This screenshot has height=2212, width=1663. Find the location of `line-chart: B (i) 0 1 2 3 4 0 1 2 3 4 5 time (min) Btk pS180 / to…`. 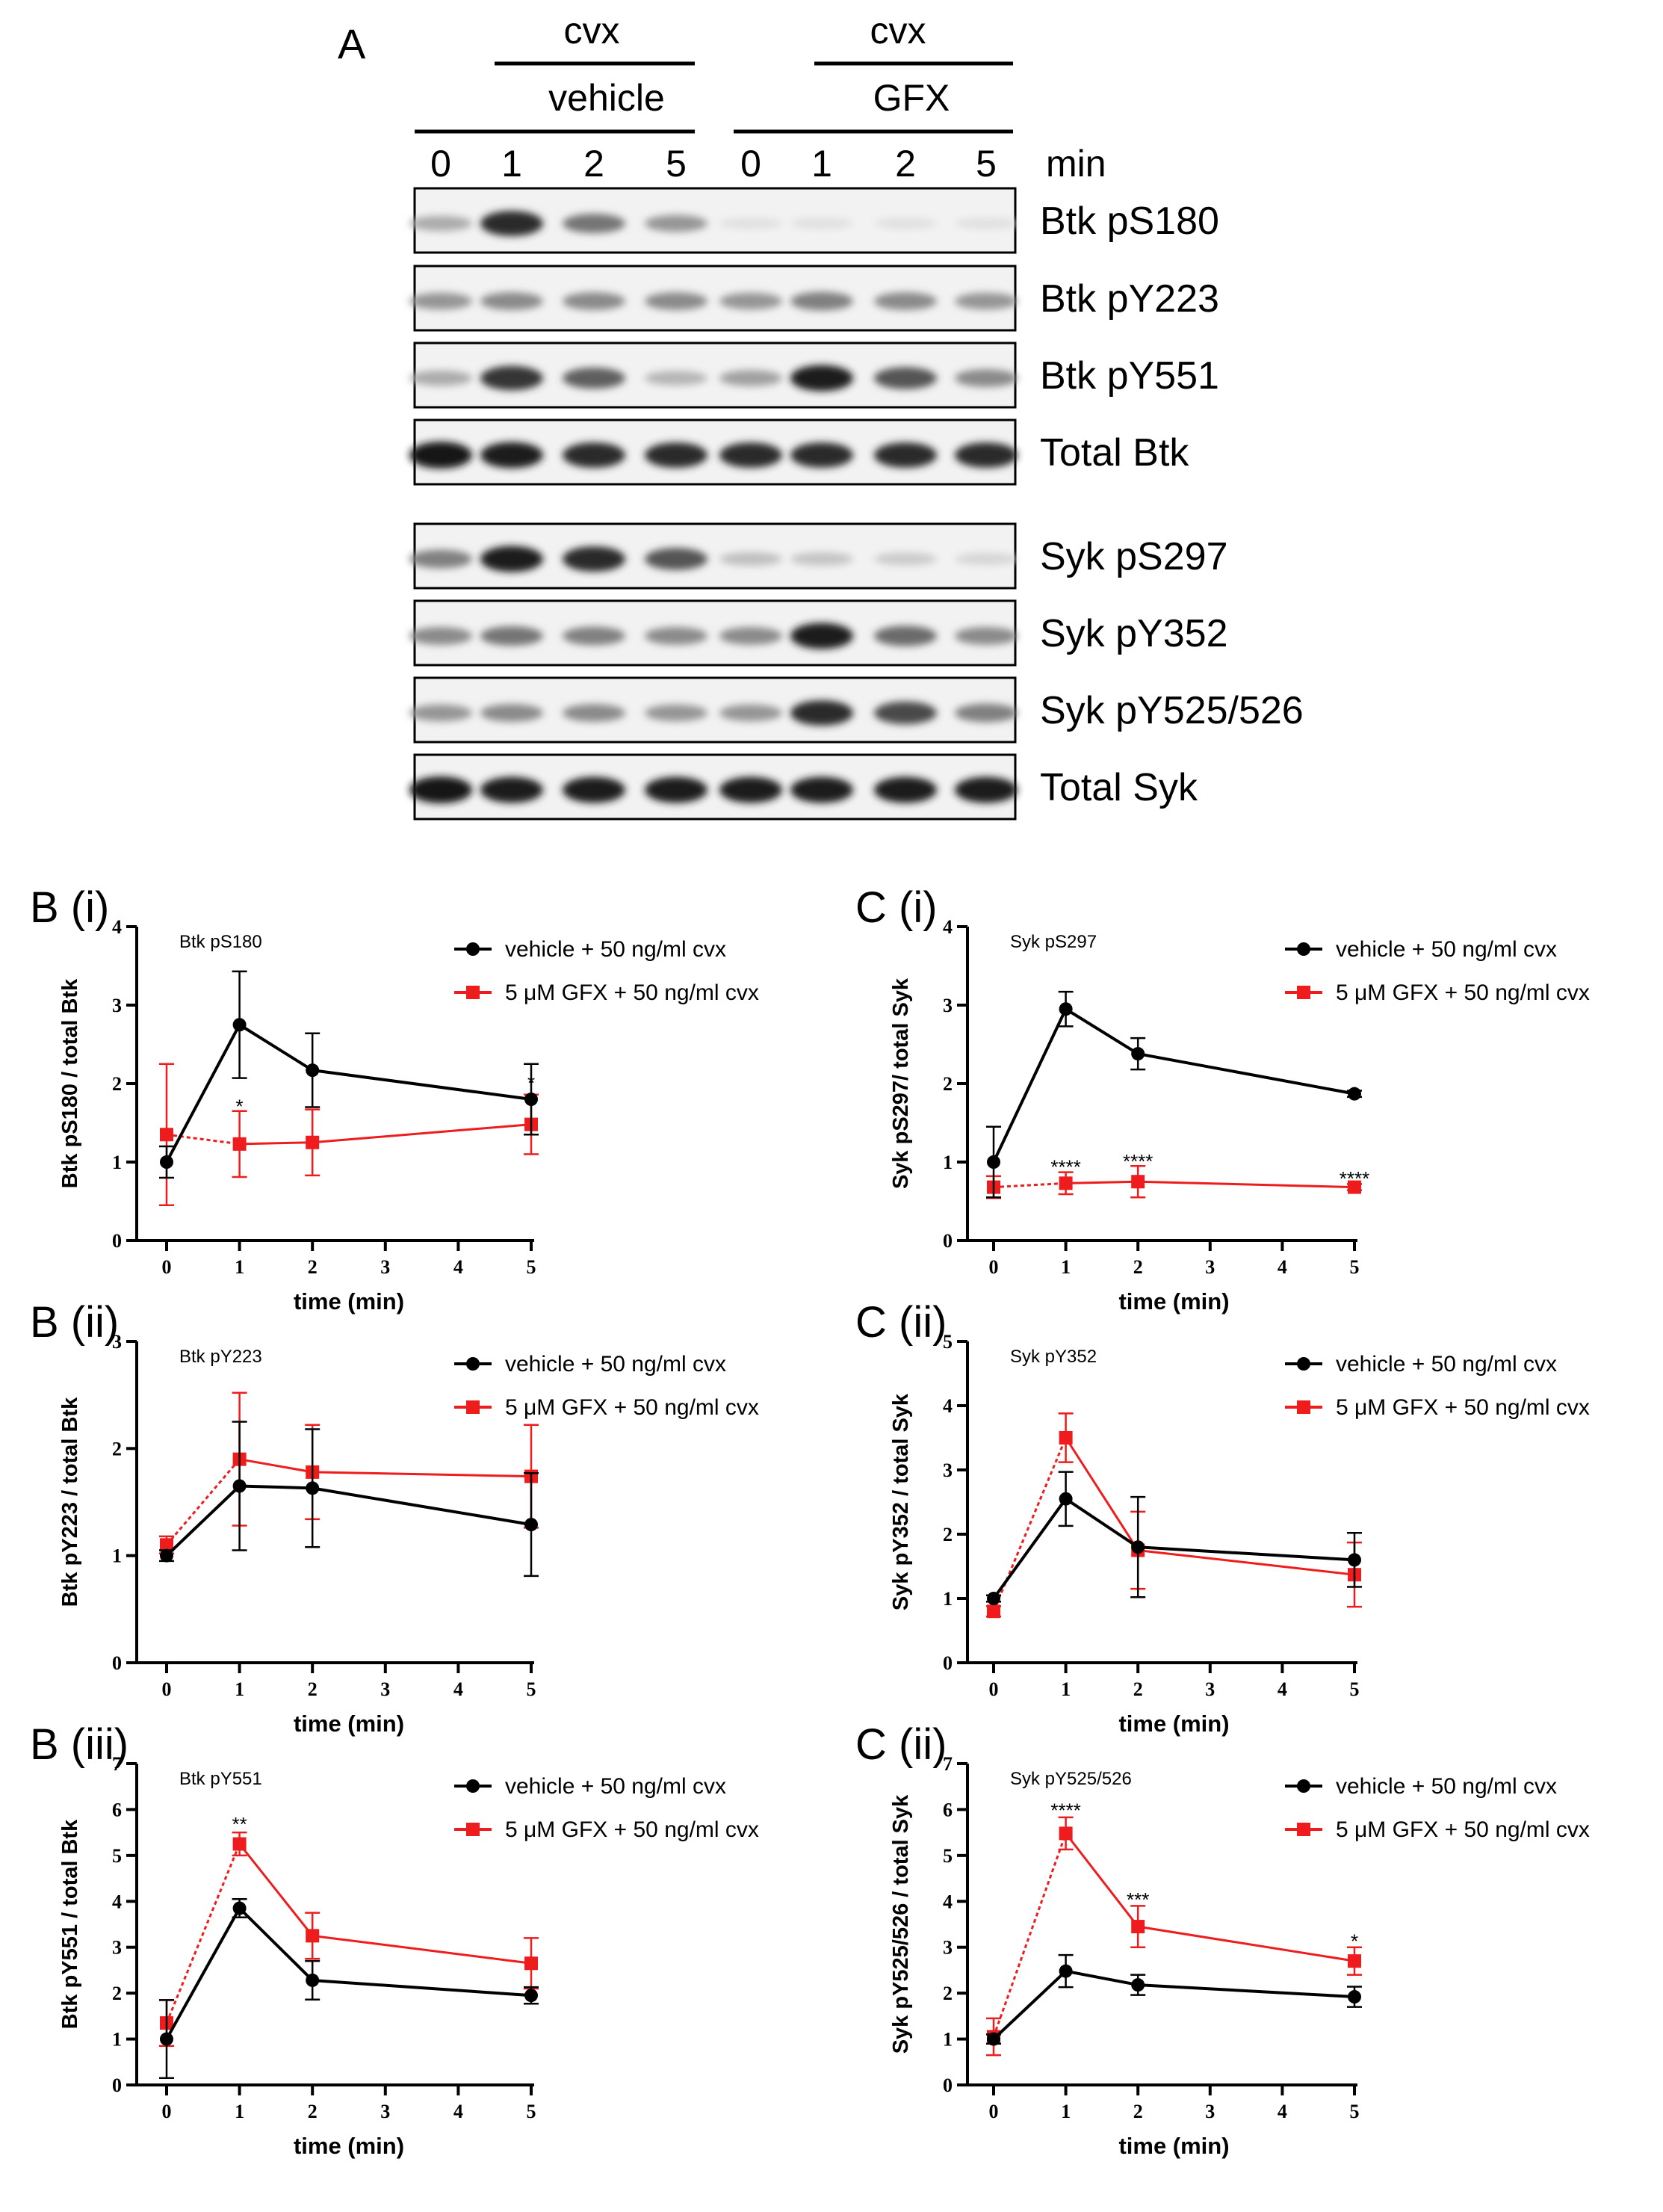

line-chart: B (i) 0 1 2 3 4 0 1 2 3 4 5 time (min) Btk pS180 / to… is located at coordinates (394, 1098).